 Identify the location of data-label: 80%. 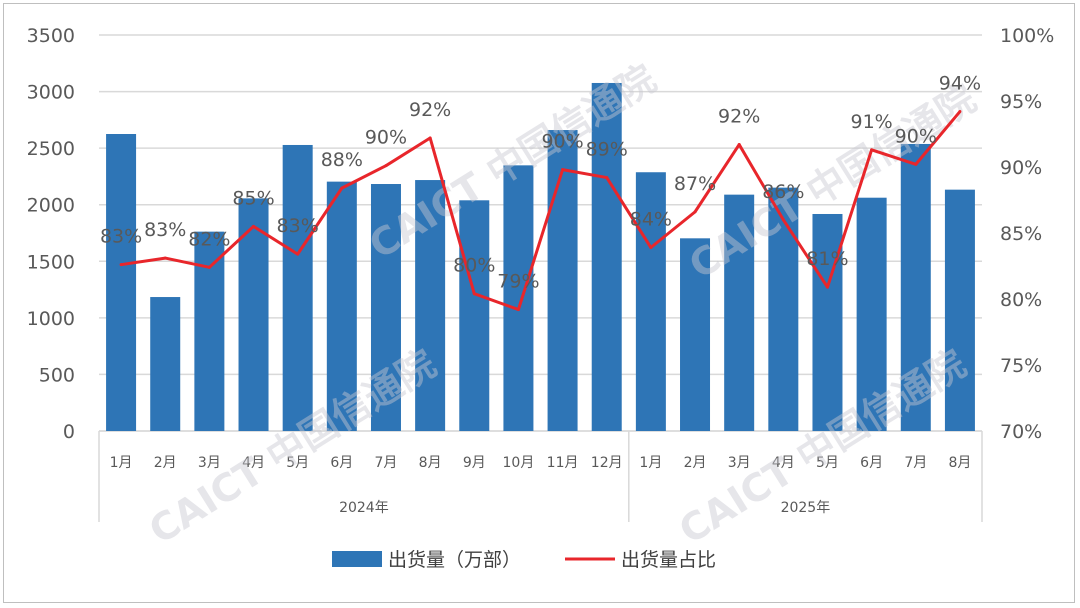
(474, 266).